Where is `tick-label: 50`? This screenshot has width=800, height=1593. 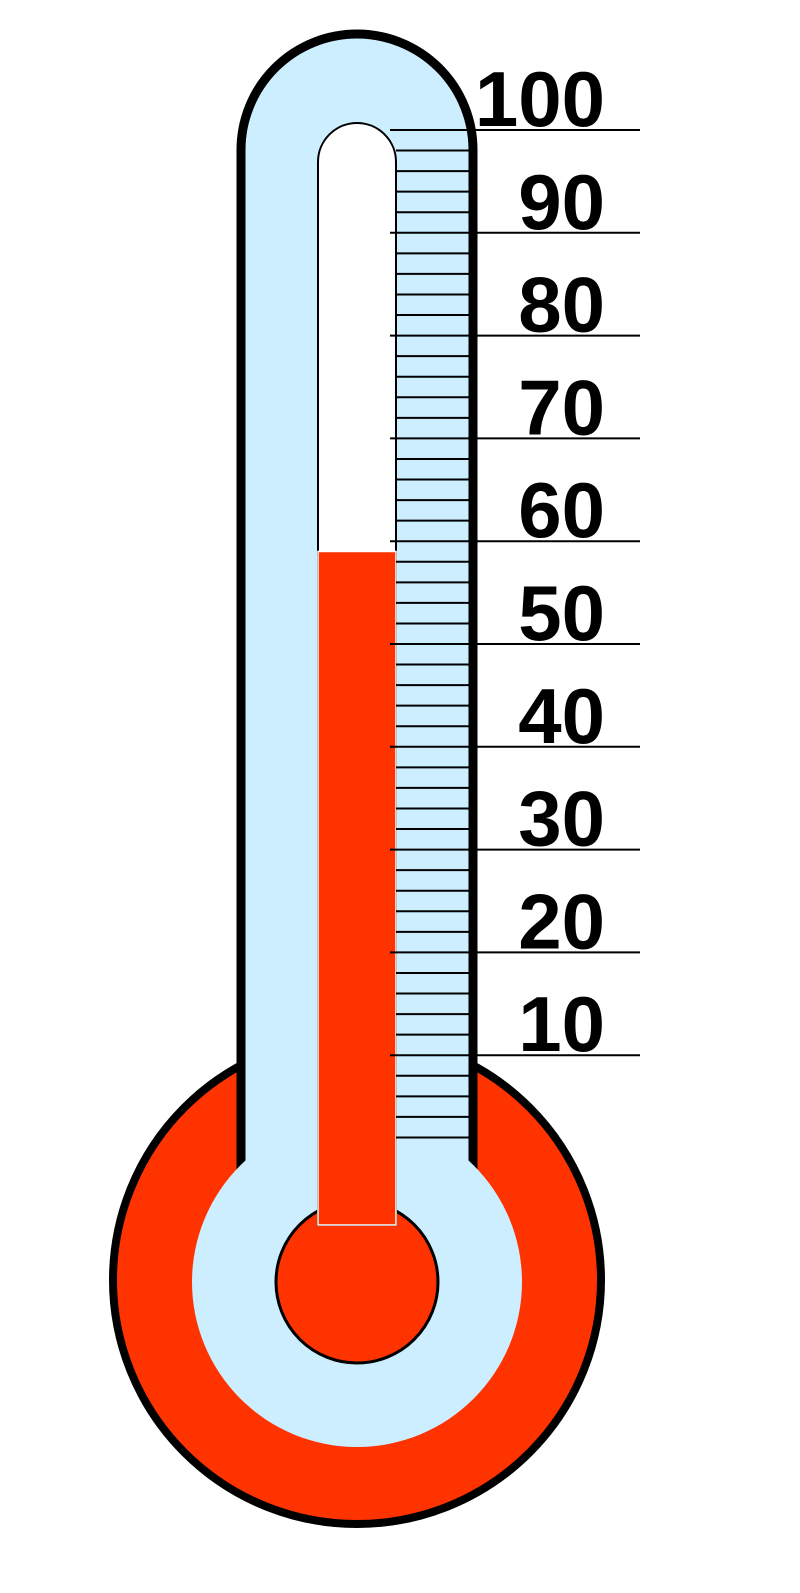
tick-label: 50 is located at coordinates (561, 613).